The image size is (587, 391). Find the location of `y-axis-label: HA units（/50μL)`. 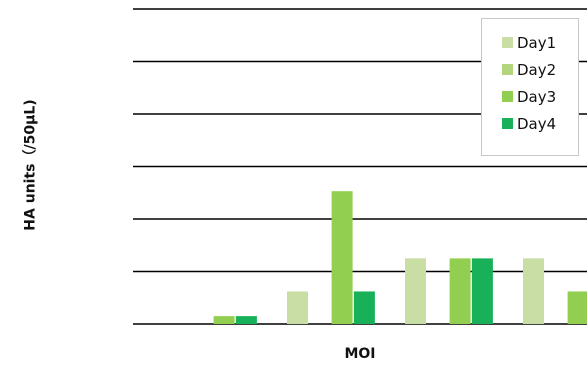

y-axis-label: HA units（/50μL) is located at coordinates (30, 165).